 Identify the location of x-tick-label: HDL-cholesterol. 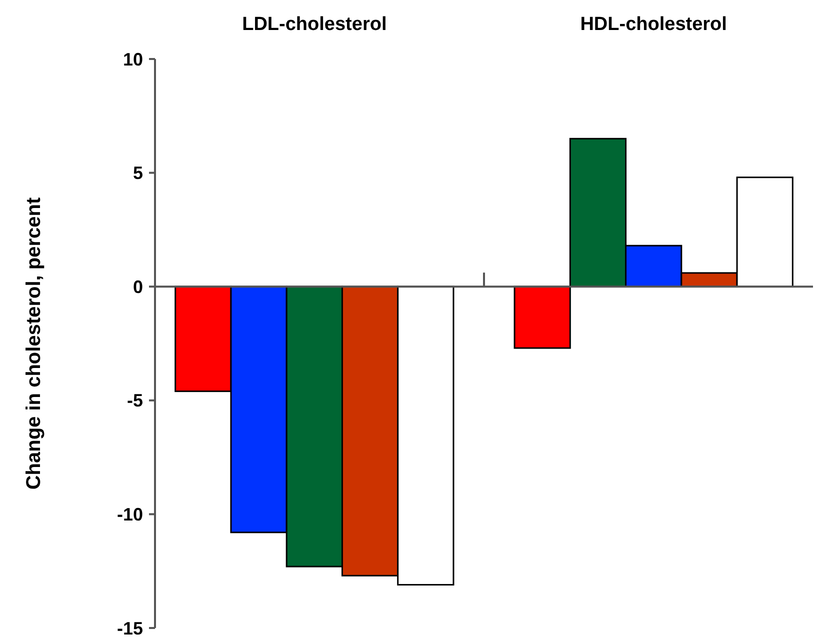
(653, 24).